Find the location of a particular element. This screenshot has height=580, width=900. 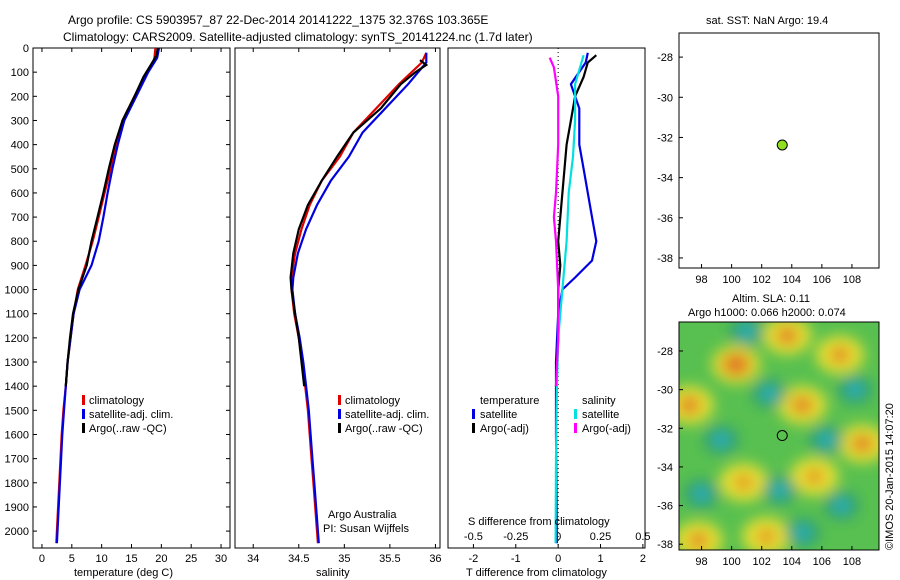

sla-map-frame is located at coordinates (779, 436).